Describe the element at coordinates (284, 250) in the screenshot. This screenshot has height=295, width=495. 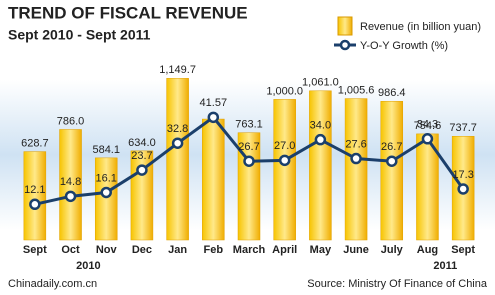
I see `x-tick-label: April` at that location.